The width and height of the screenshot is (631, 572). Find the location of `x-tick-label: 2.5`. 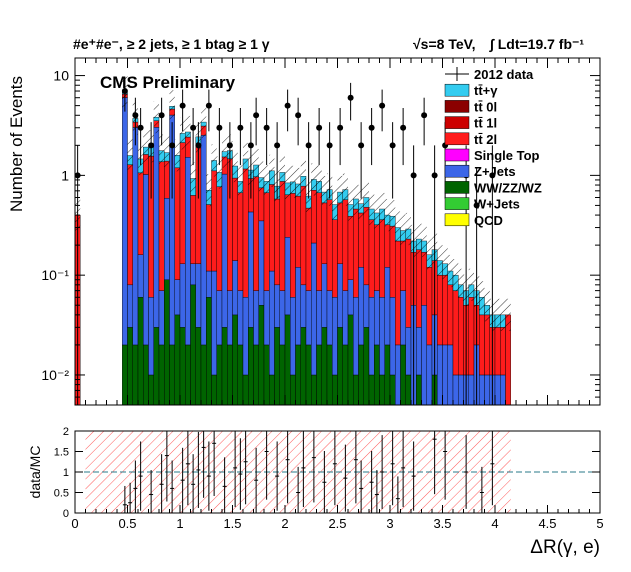

x-tick-label: 2.5 is located at coordinates (337, 523).